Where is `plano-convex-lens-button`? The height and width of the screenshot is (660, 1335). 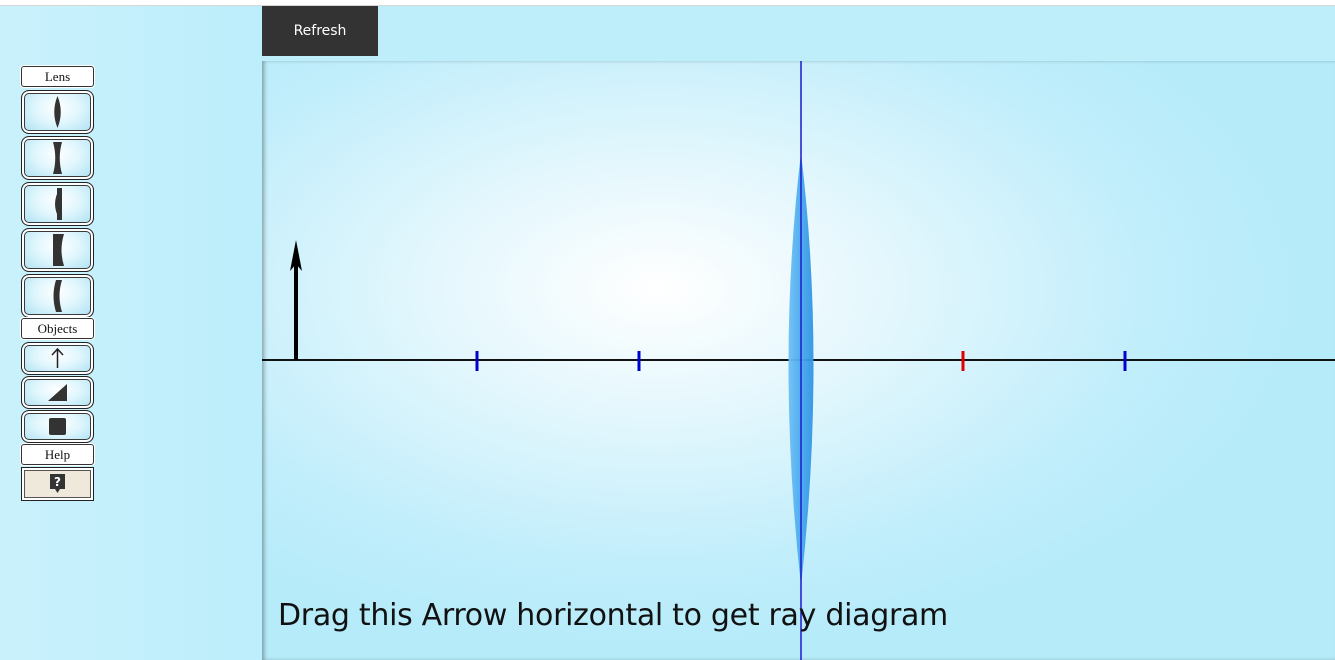
plano-convex-lens-button is located at coordinates (57, 204).